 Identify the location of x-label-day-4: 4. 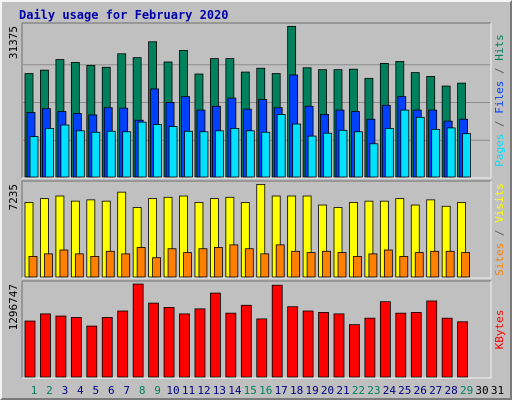
(80, 390).